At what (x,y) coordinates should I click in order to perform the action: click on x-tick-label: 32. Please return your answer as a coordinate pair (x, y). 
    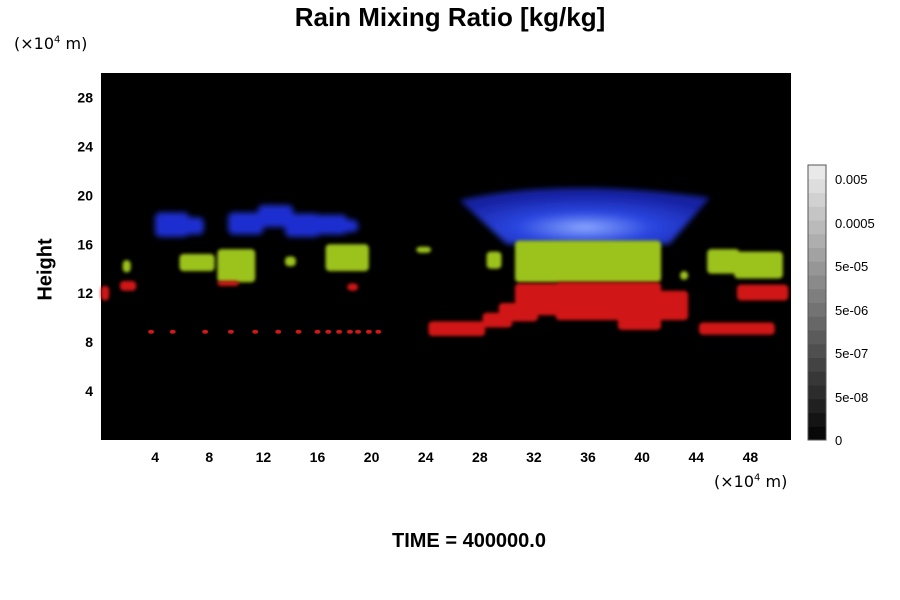
    Looking at the image, I should click on (534, 457).